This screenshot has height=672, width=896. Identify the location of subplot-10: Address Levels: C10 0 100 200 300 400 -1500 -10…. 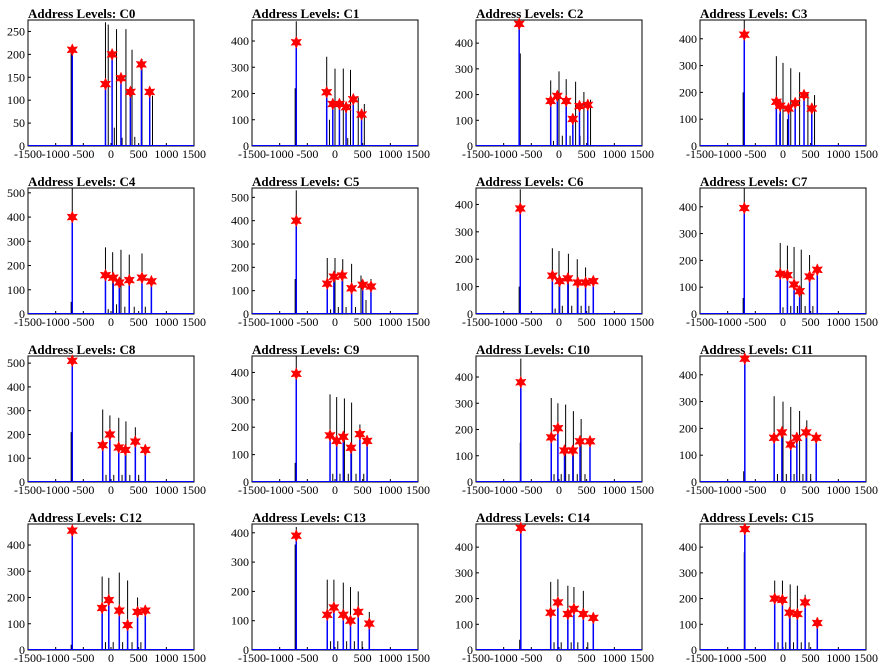
(554, 419).